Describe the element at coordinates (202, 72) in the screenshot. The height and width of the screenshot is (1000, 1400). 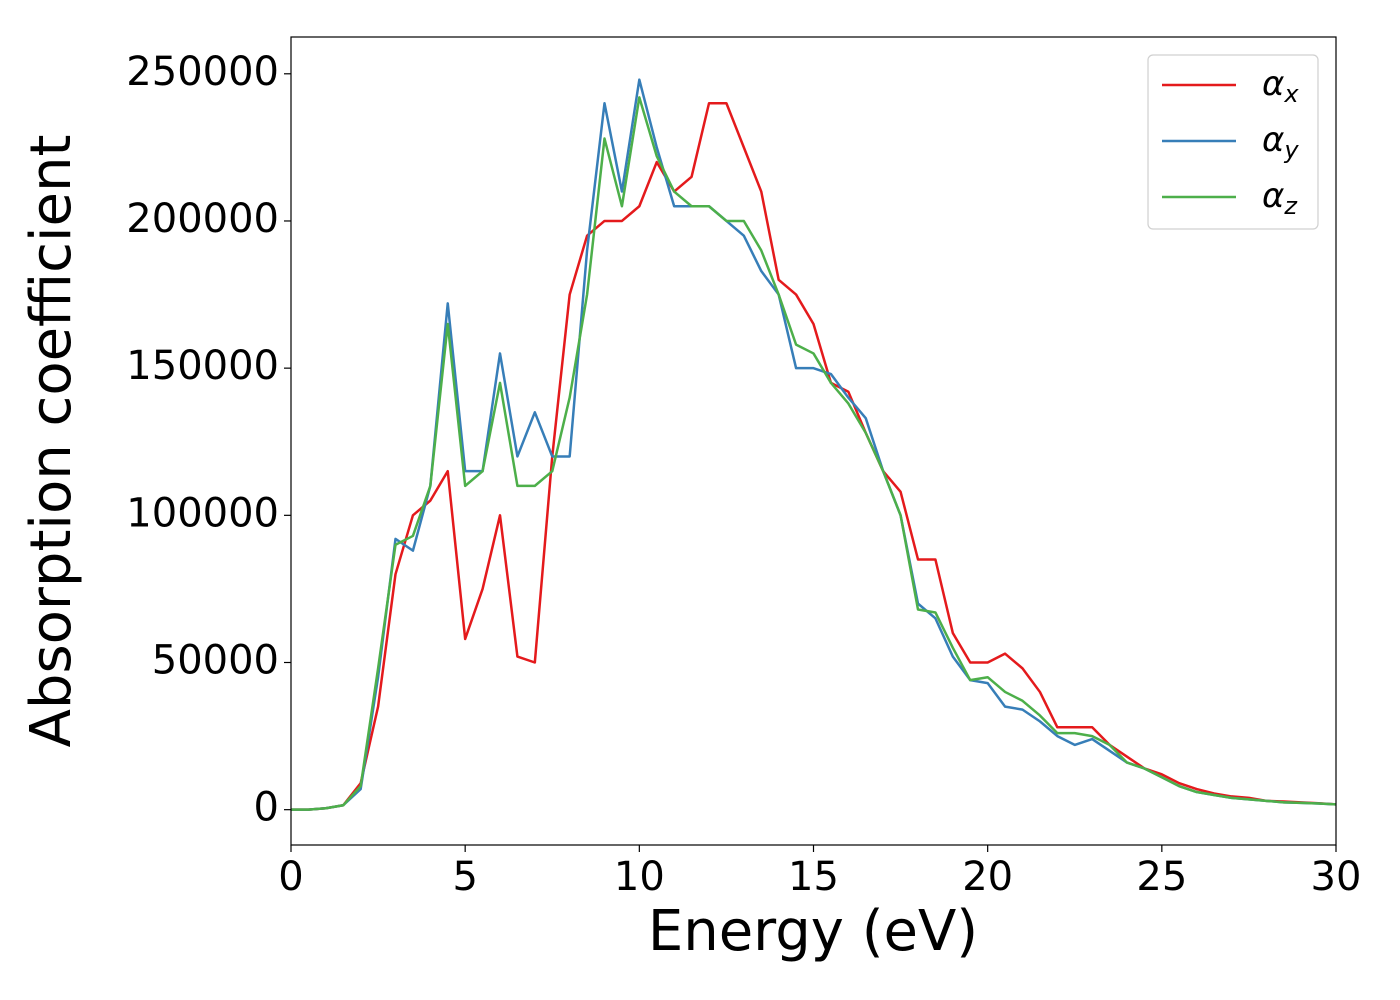
I see `y-tick-label: 250000` at that location.